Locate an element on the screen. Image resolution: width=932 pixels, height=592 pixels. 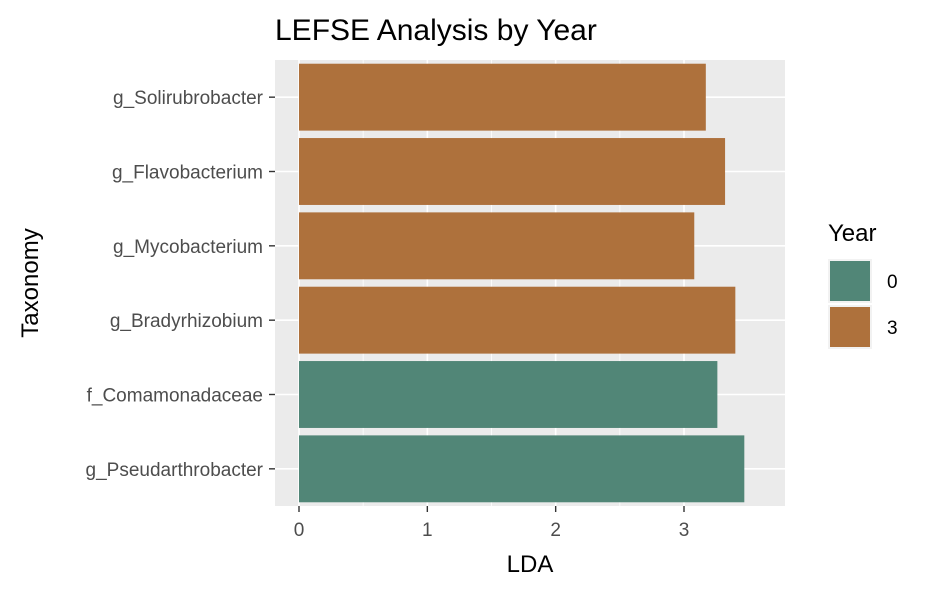
legend: Year 0 3 is located at coordinates (863, 284).